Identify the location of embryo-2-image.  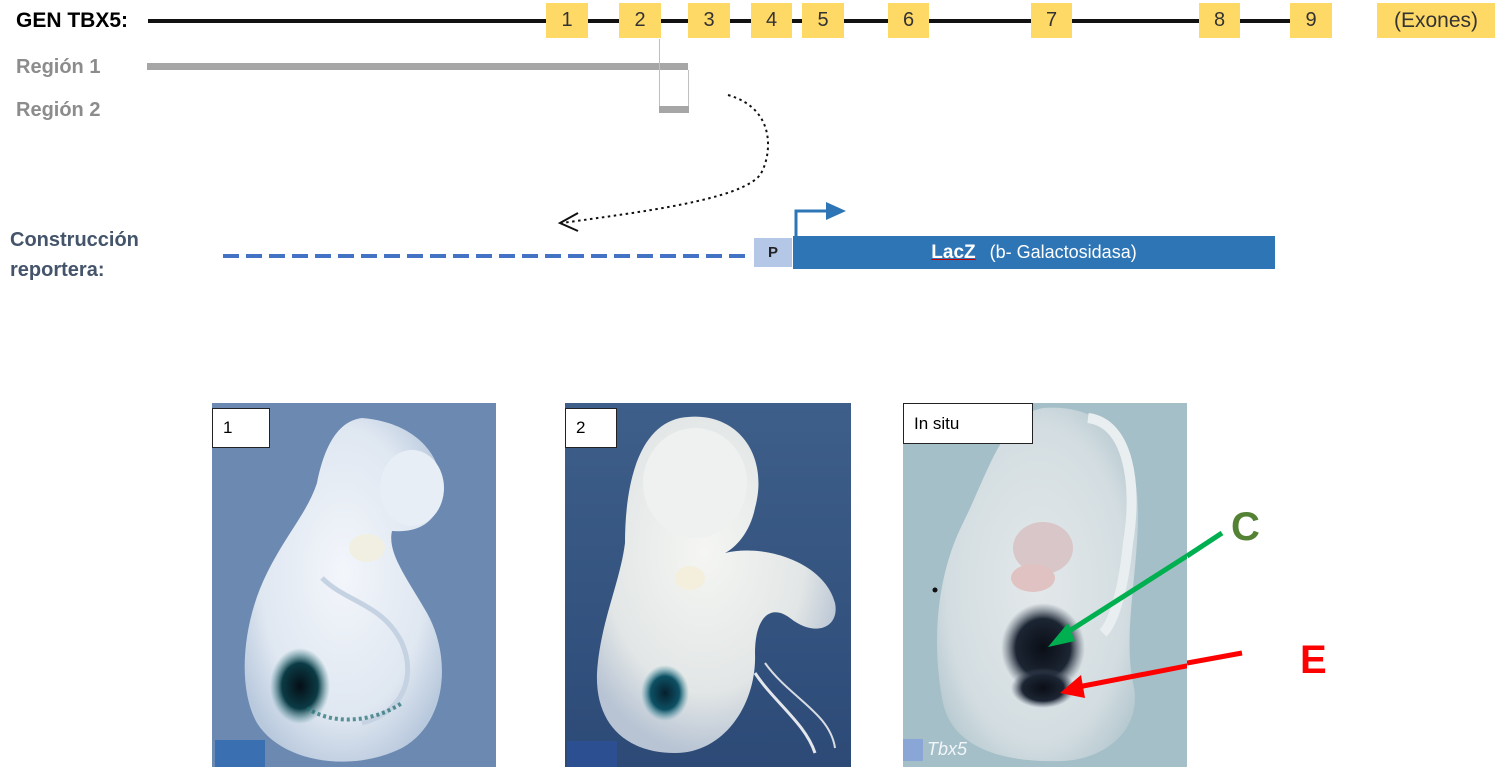
(708, 585).